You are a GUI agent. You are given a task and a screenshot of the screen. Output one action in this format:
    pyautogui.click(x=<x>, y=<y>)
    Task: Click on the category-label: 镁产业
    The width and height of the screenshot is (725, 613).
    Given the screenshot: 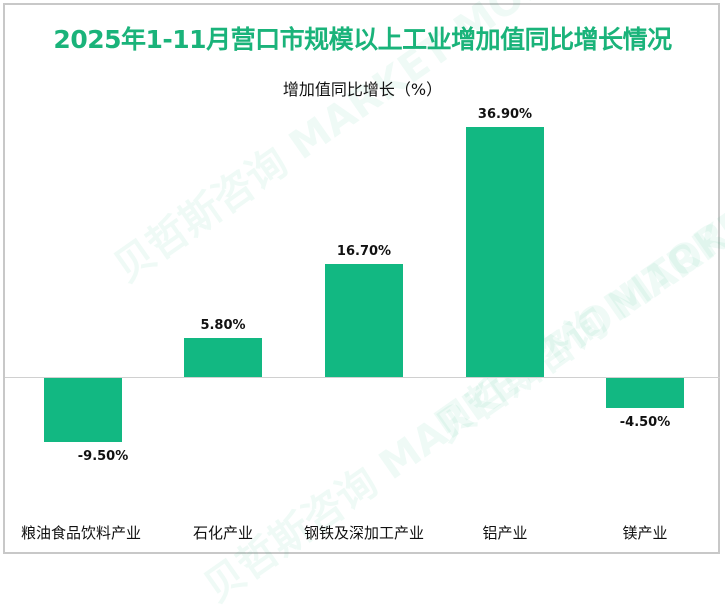 What is the action you would take?
    pyautogui.click(x=645, y=533)
    